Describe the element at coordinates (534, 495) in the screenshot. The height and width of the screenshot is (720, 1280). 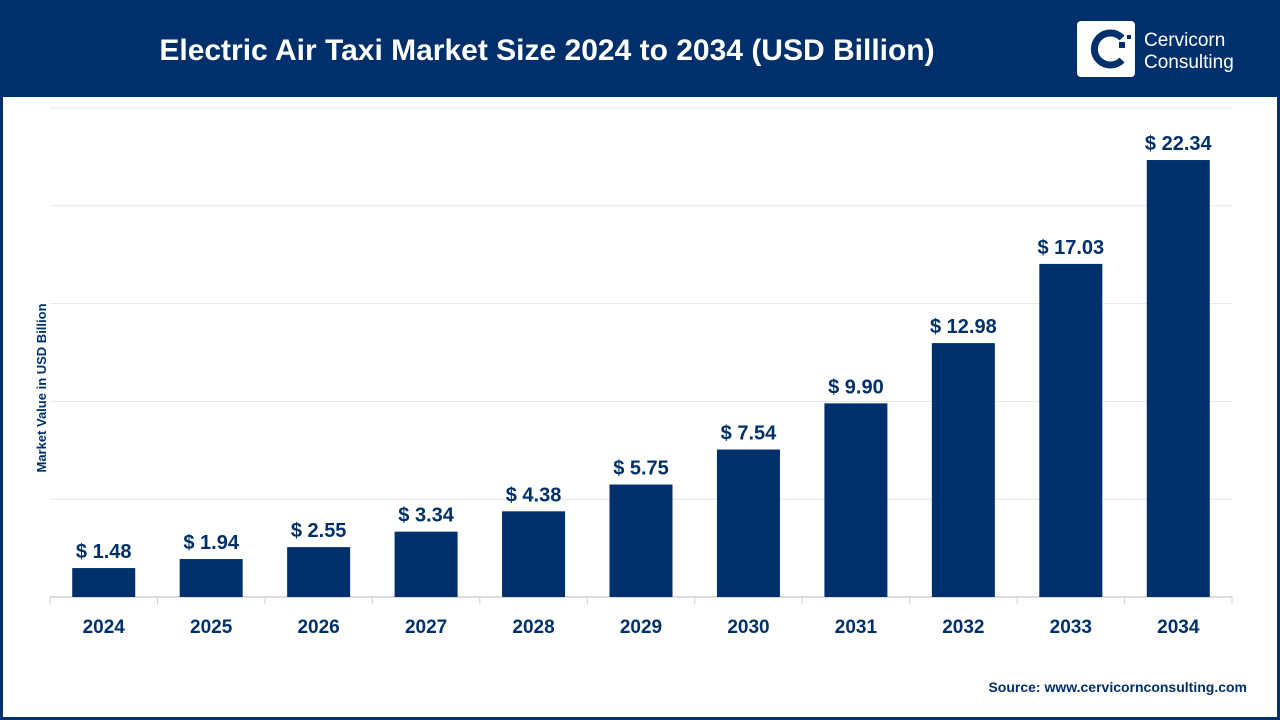
I see `data-label-2028: $ 4.38` at that location.